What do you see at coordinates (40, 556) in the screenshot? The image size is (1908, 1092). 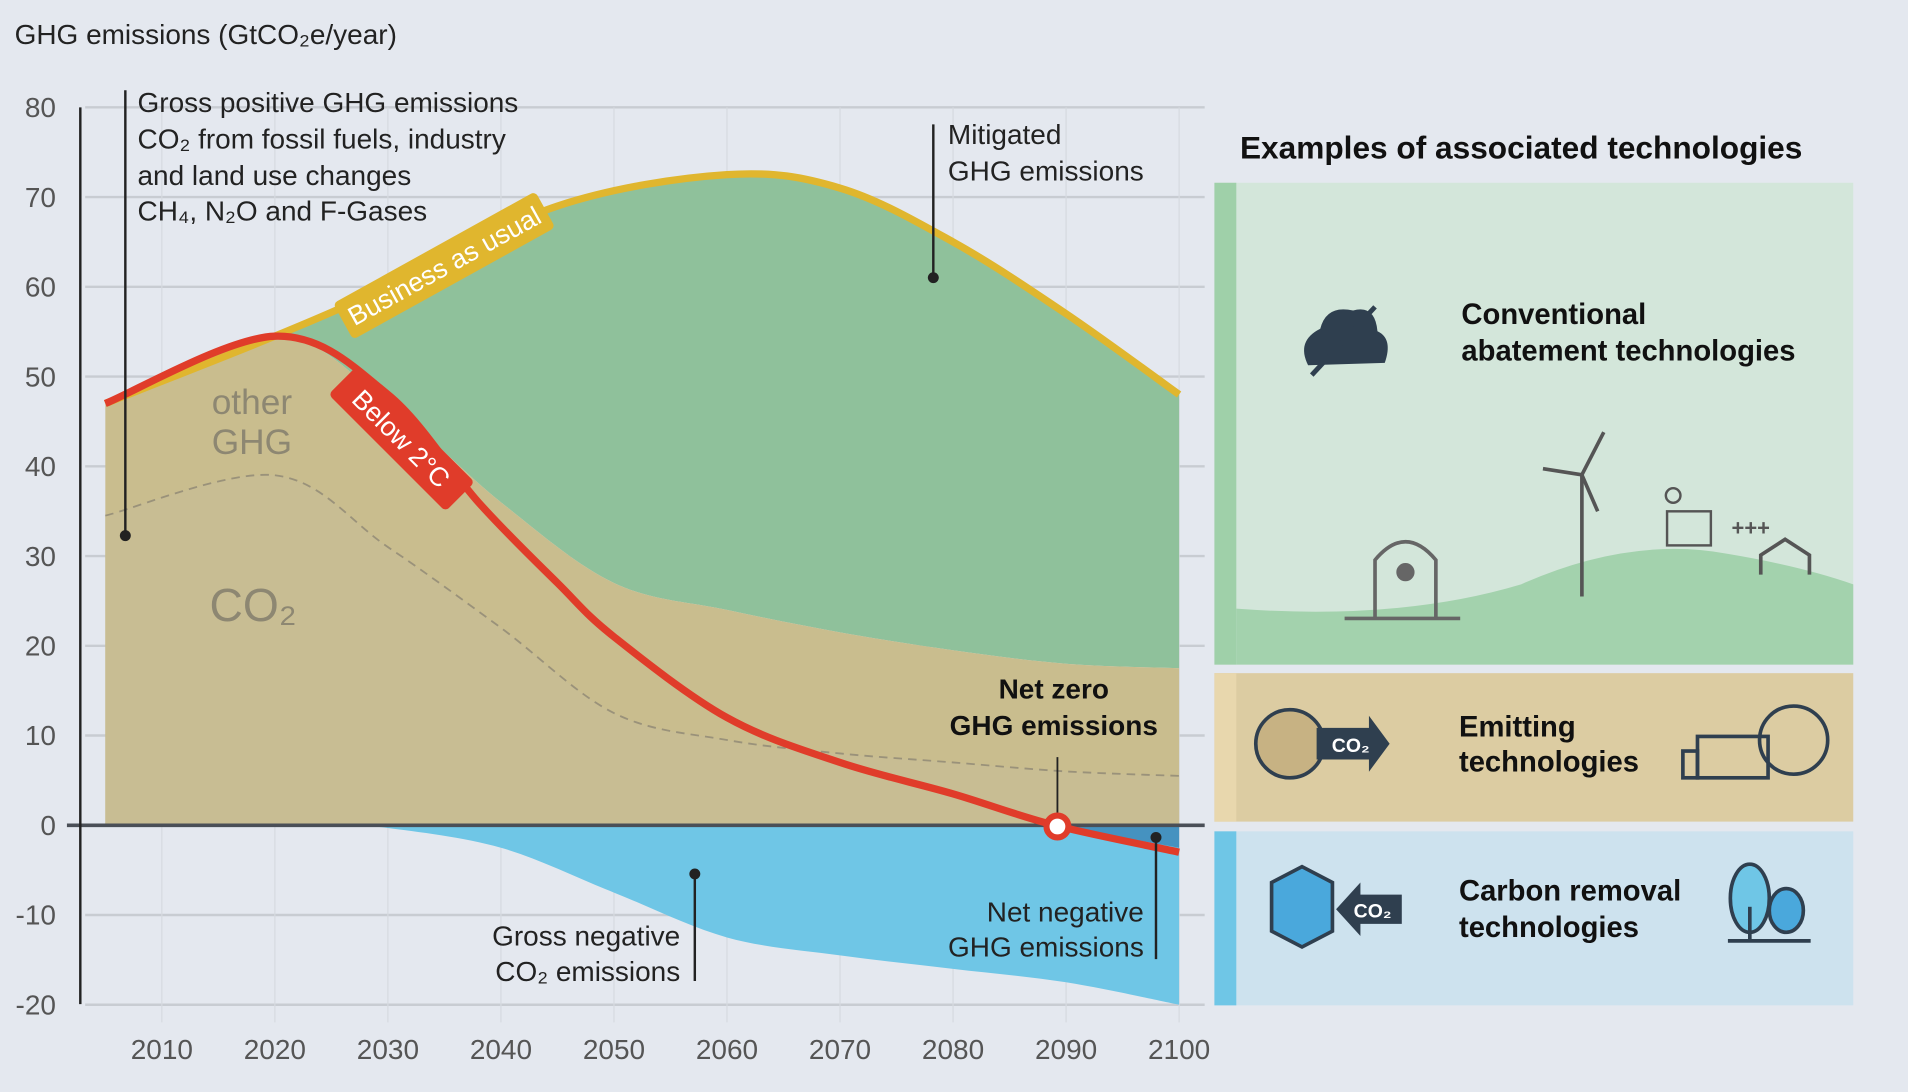 I see `y-tick-label: 30` at bounding box center [40, 556].